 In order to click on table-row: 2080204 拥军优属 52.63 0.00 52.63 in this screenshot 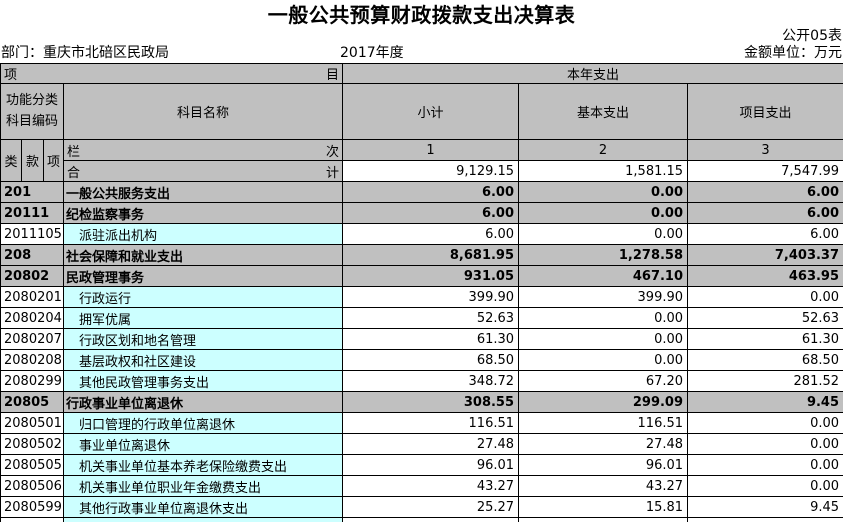, I will do `click(422, 318)`.